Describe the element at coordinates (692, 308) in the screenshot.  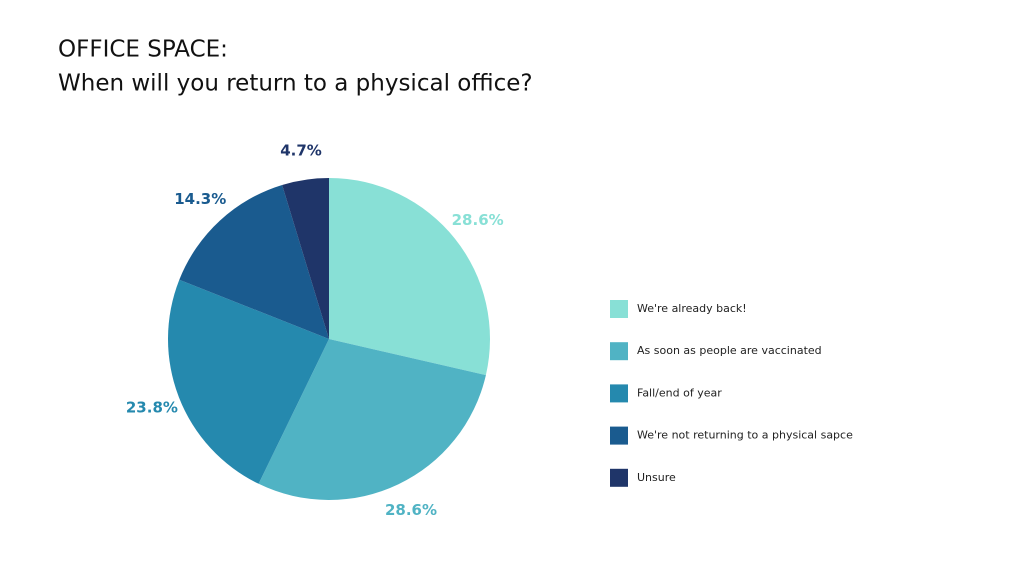
I see `legend-label: We're already back!` at that location.